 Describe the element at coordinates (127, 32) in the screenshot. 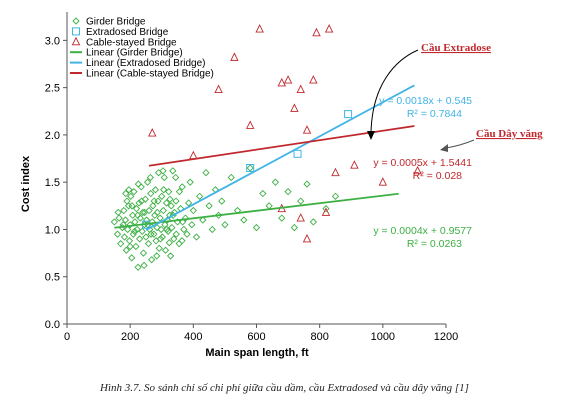

I see `legend-label-extradosed-bridge: Extradosed Bridge` at that location.